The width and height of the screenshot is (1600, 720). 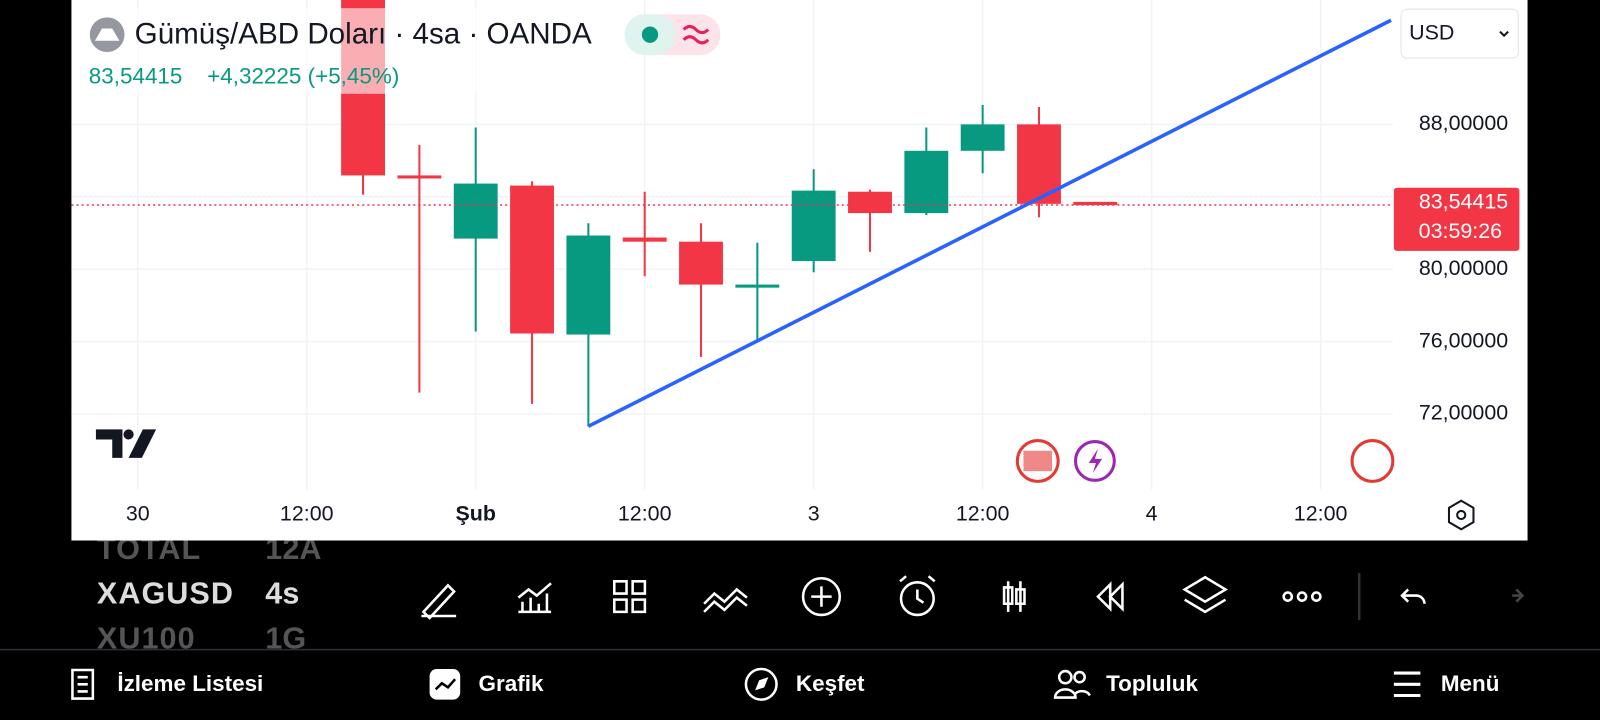 What do you see at coordinates (830, 683) in the screenshot?
I see `nav-item: Keşfet` at bounding box center [830, 683].